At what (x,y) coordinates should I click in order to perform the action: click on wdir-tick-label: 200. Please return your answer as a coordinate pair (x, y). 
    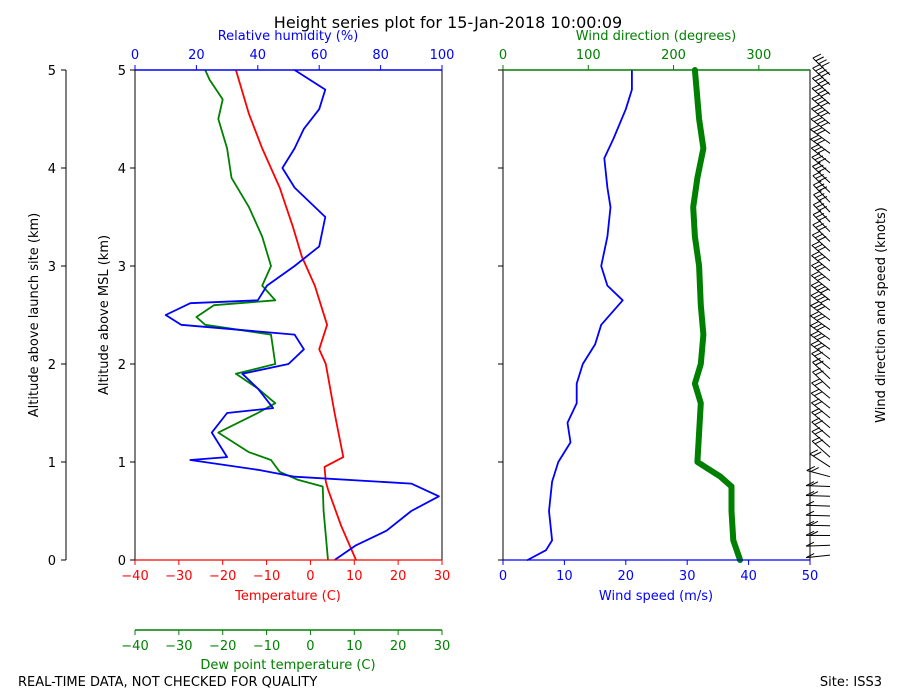
    Looking at the image, I should click on (673, 55).